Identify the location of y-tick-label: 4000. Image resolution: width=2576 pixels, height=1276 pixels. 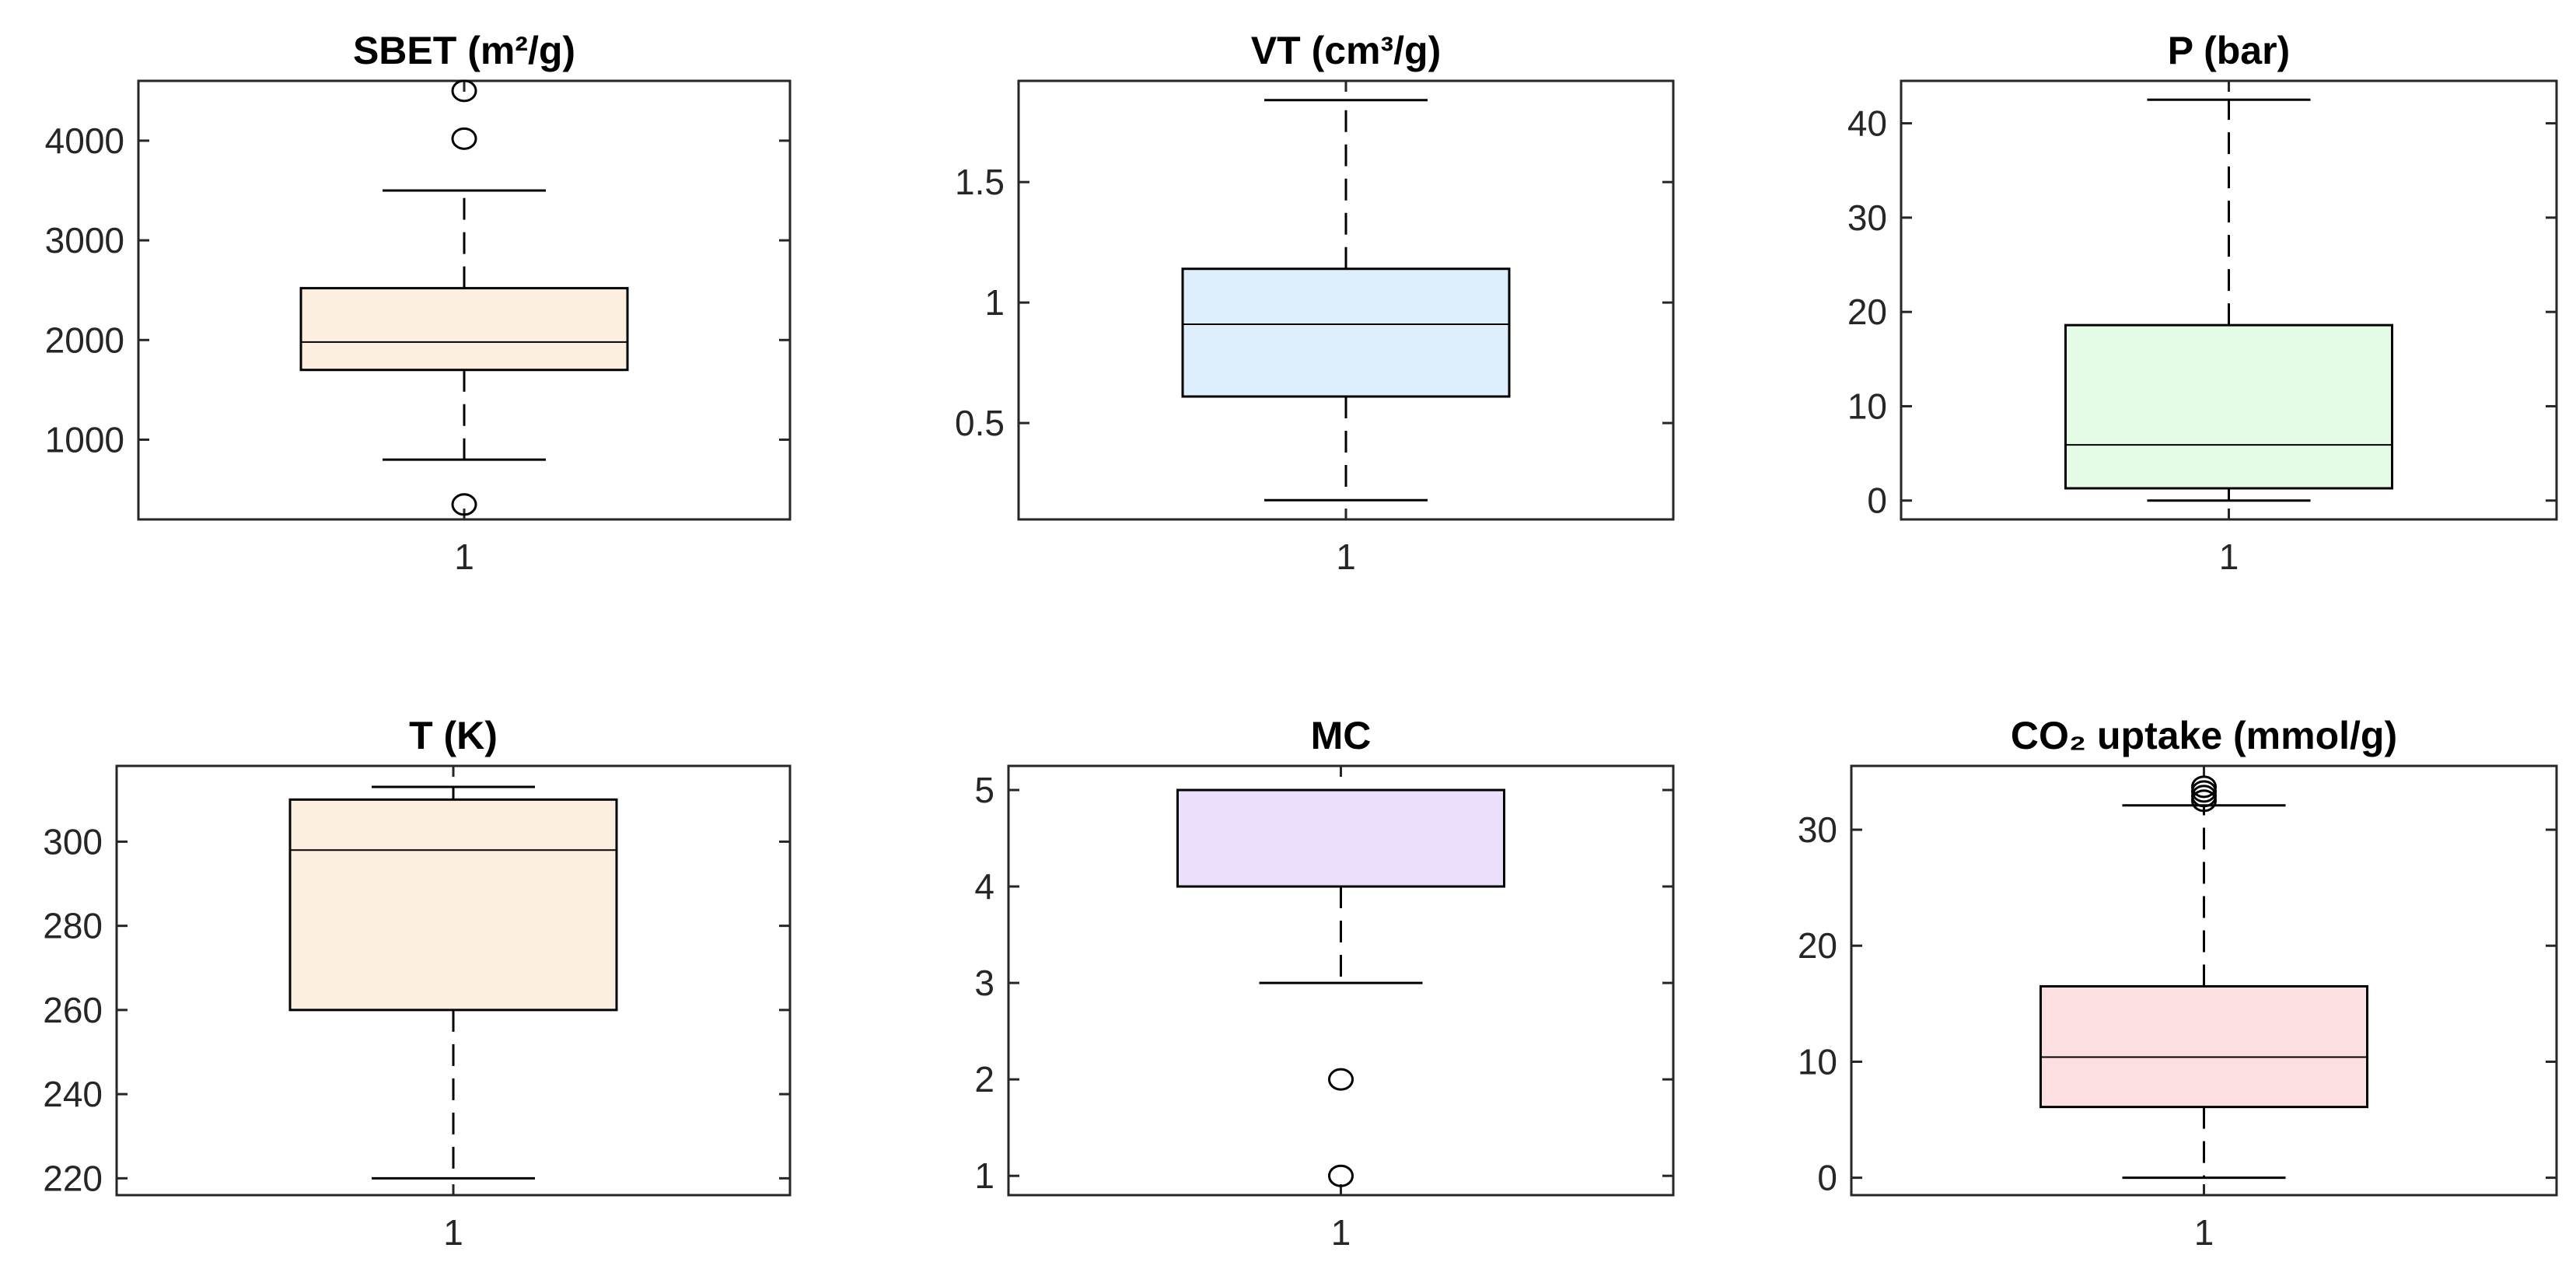
(84, 141).